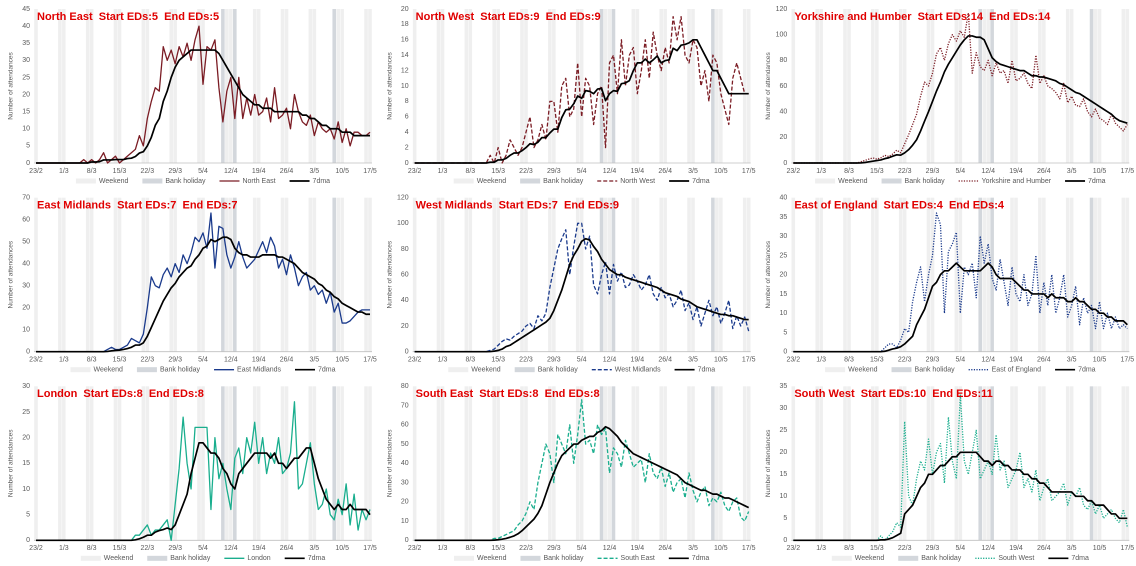  Describe the element at coordinates (1017, 370) in the screenshot. I see `legend-label: East of England` at that location.